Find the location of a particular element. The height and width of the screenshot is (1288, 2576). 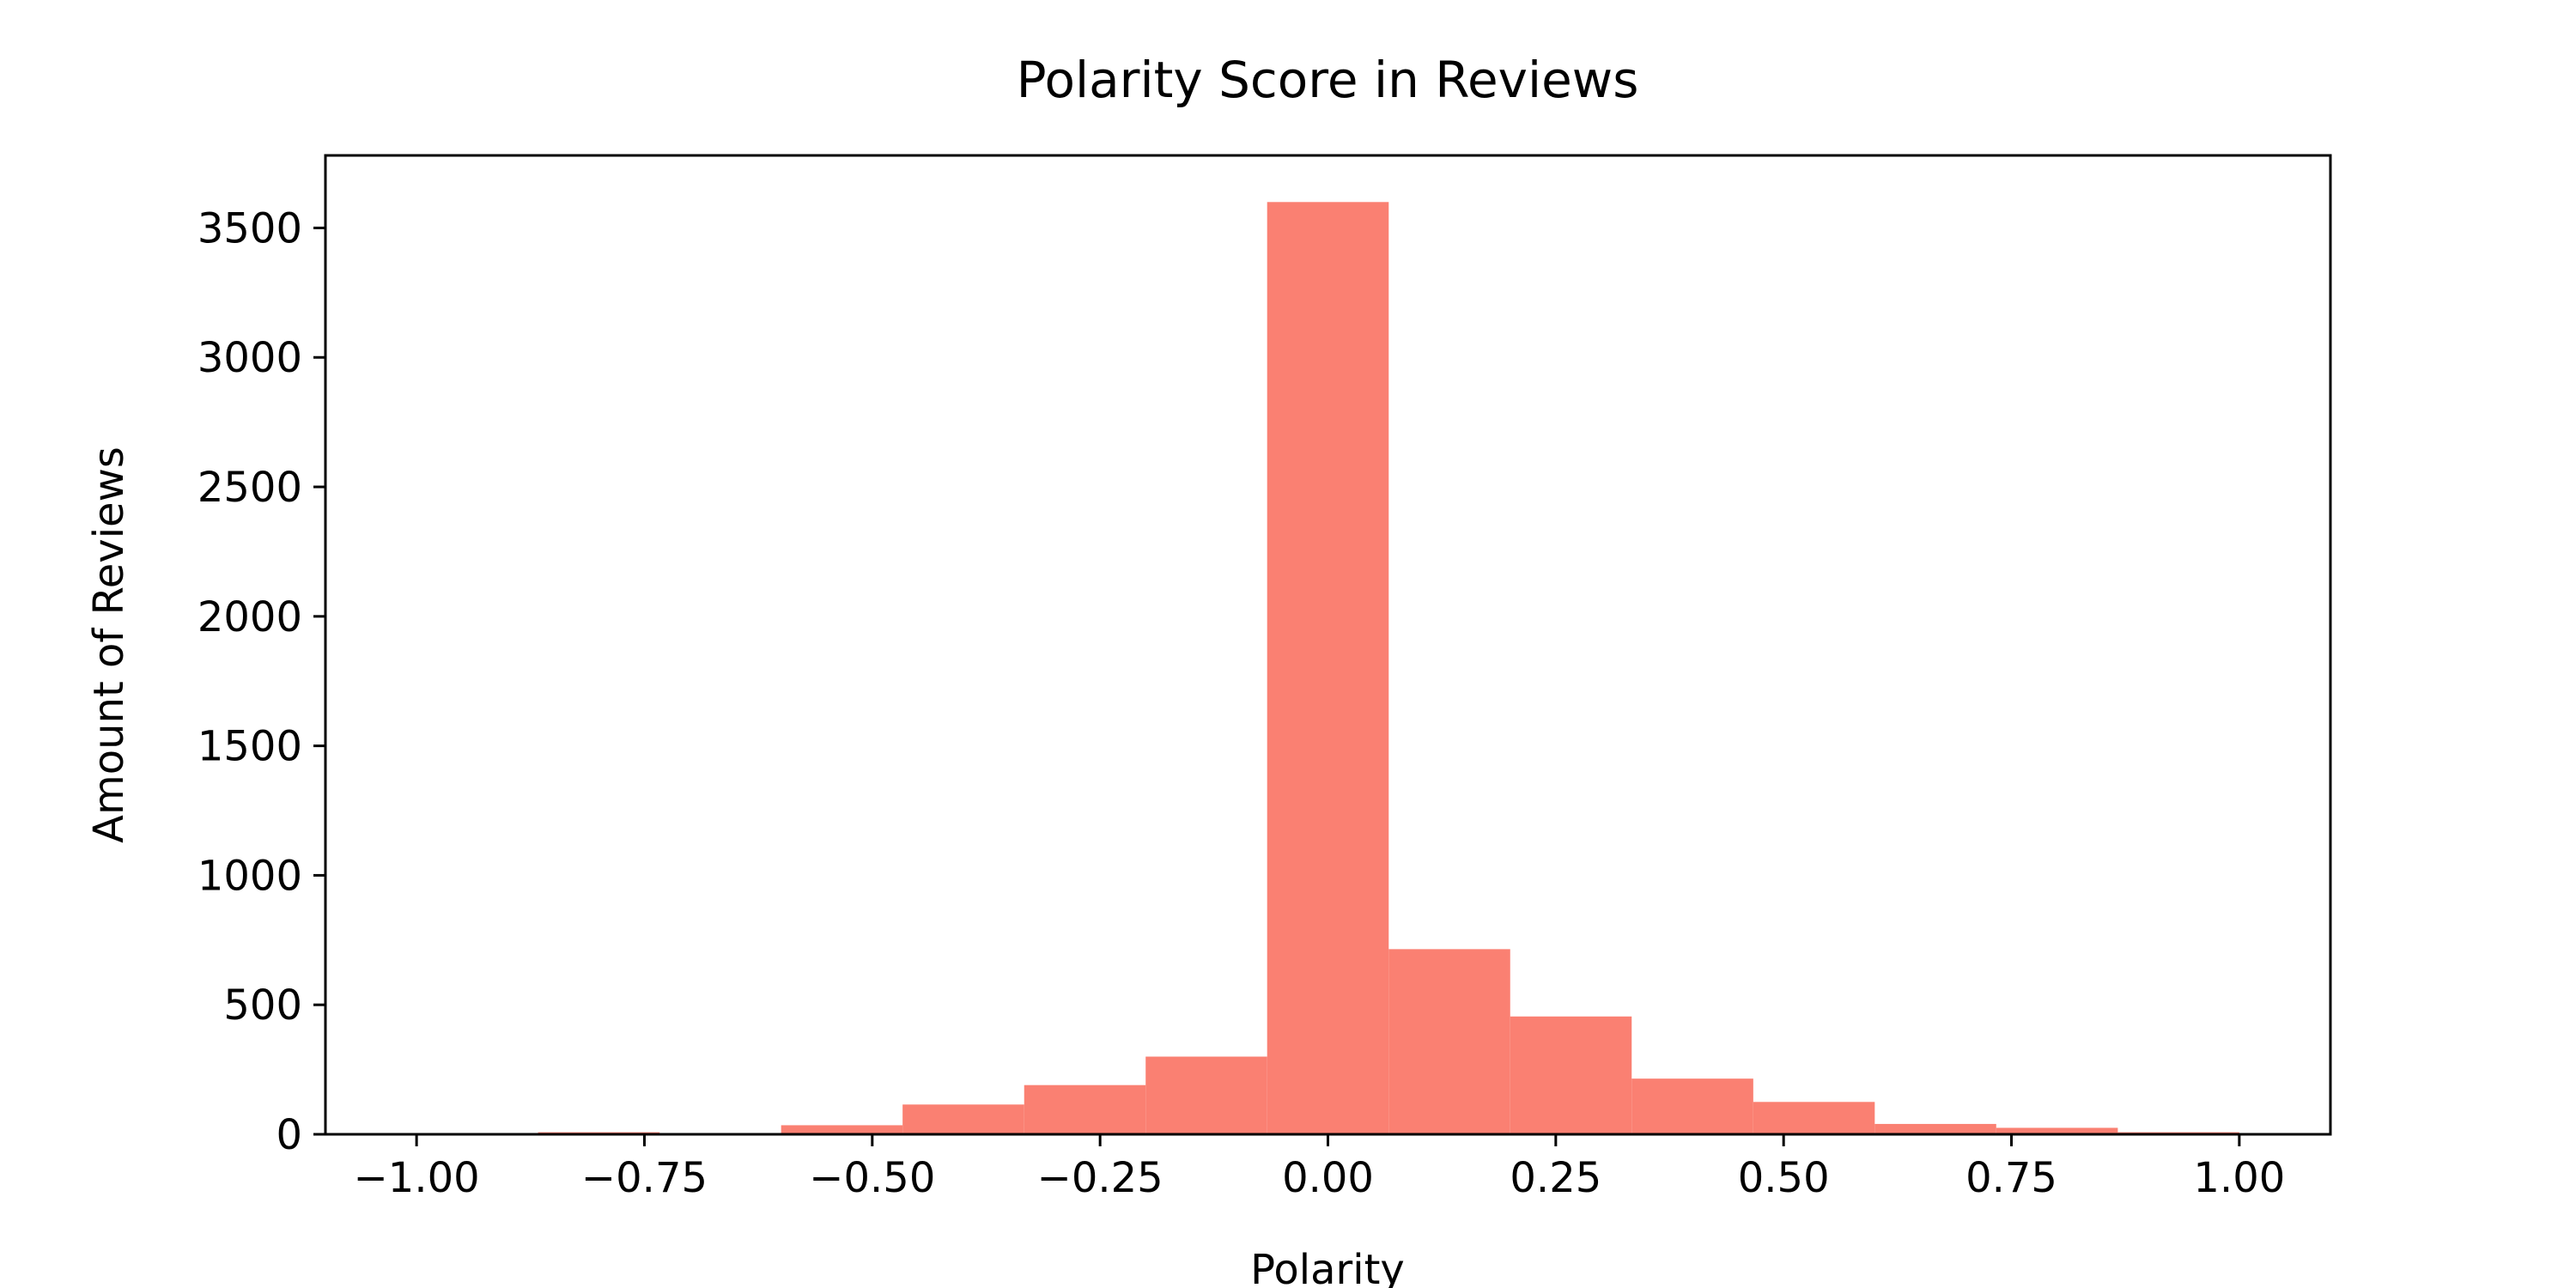

y-axis-label: Amount of Reviews is located at coordinates (109, 645).